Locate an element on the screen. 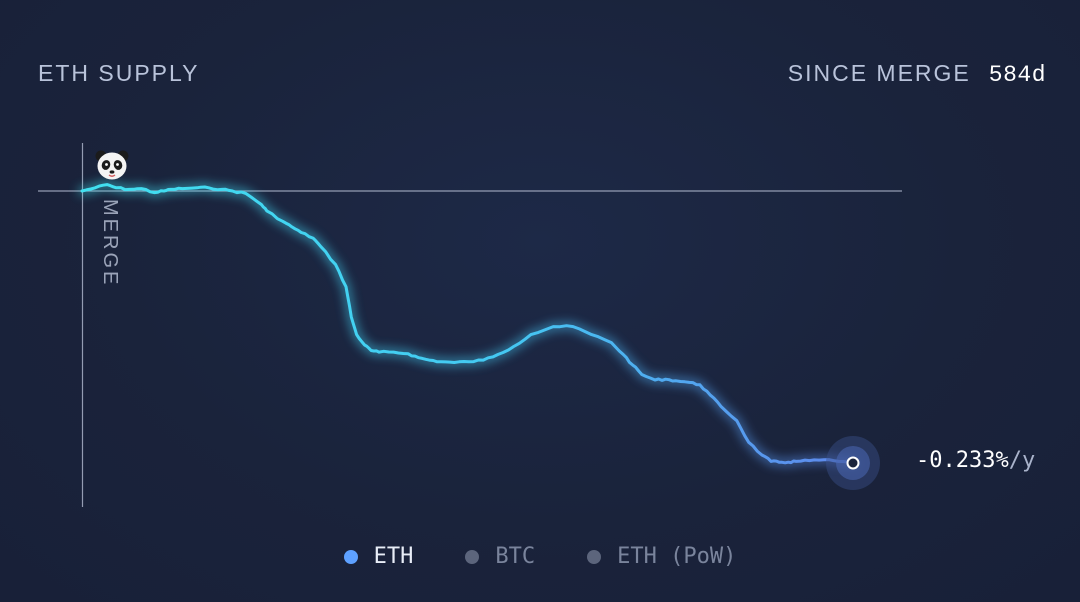 Image resolution: width=1080 pixels, height=602 pixels. legend-dot-eth is located at coordinates (350, 556).